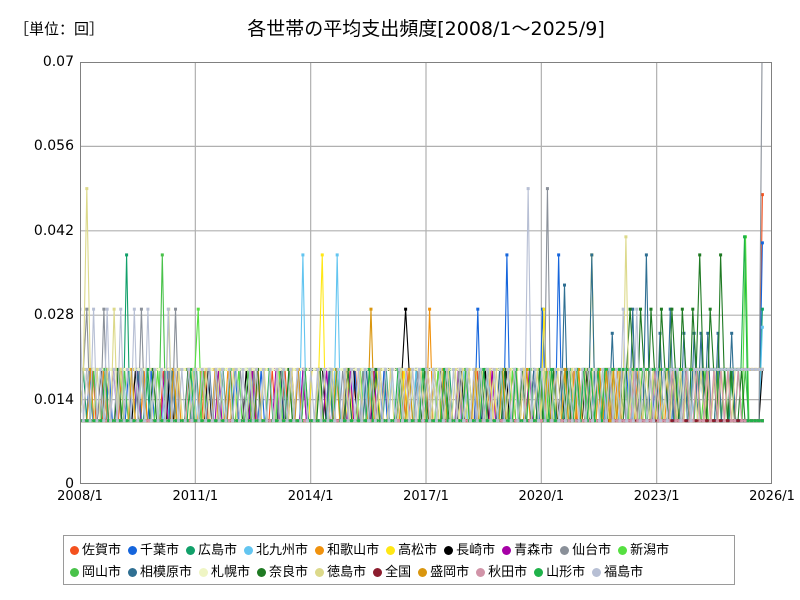  What do you see at coordinates (69, 484) in the screenshot?
I see `y-tick-label: 0` at bounding box center [69, 484].